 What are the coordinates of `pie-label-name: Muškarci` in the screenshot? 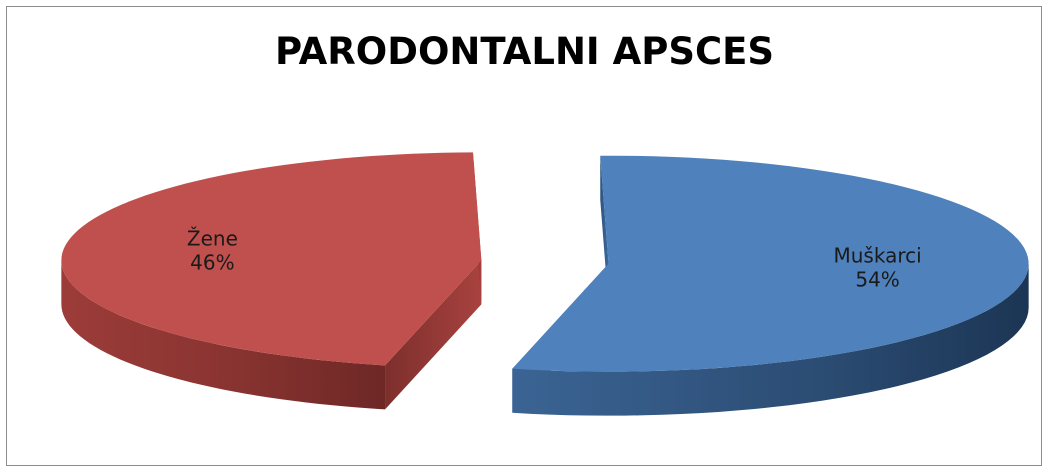 It's located at (877, 256).